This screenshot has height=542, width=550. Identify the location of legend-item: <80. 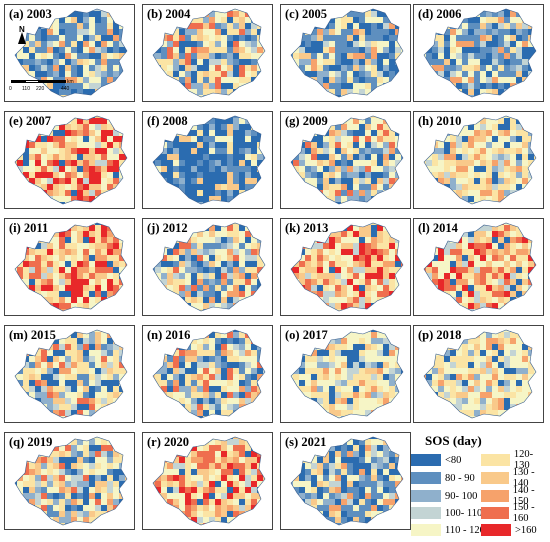
(436, 460).